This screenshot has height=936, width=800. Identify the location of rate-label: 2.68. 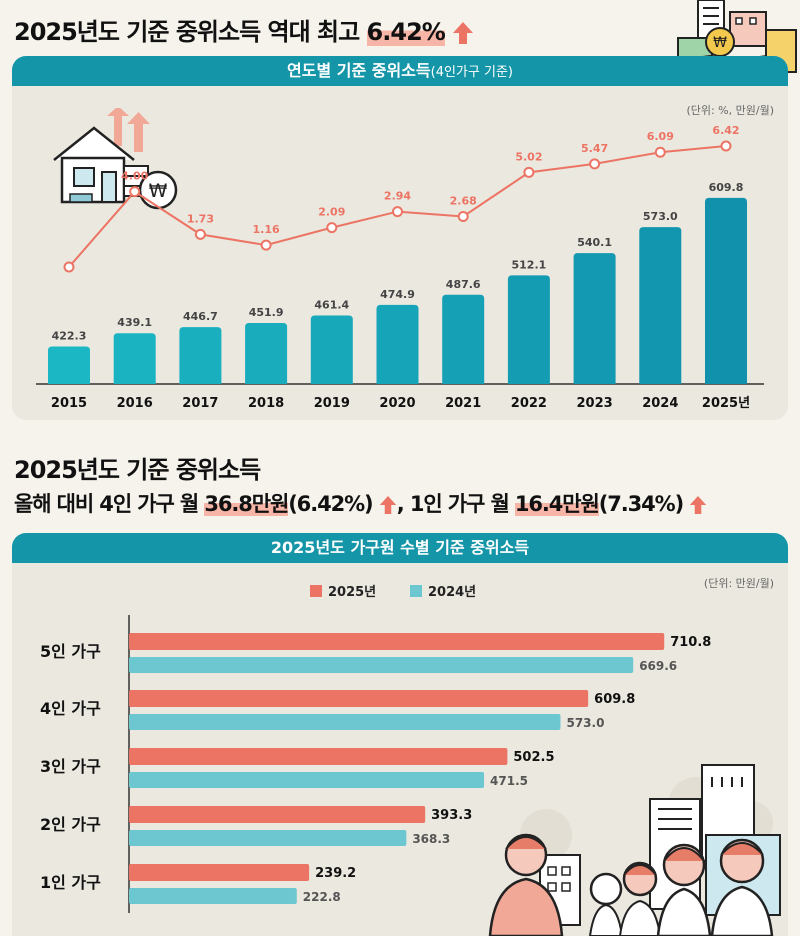
(463, 200).